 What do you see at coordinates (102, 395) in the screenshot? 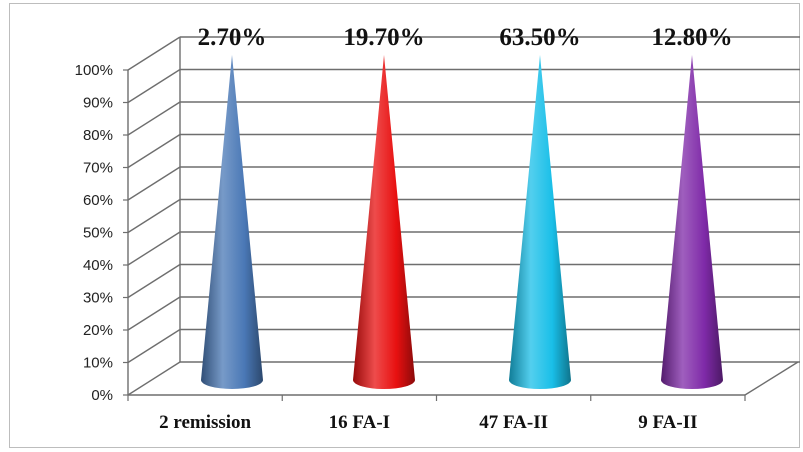
I see `y-tick-label: 0%` at bounding box center [102, 395].